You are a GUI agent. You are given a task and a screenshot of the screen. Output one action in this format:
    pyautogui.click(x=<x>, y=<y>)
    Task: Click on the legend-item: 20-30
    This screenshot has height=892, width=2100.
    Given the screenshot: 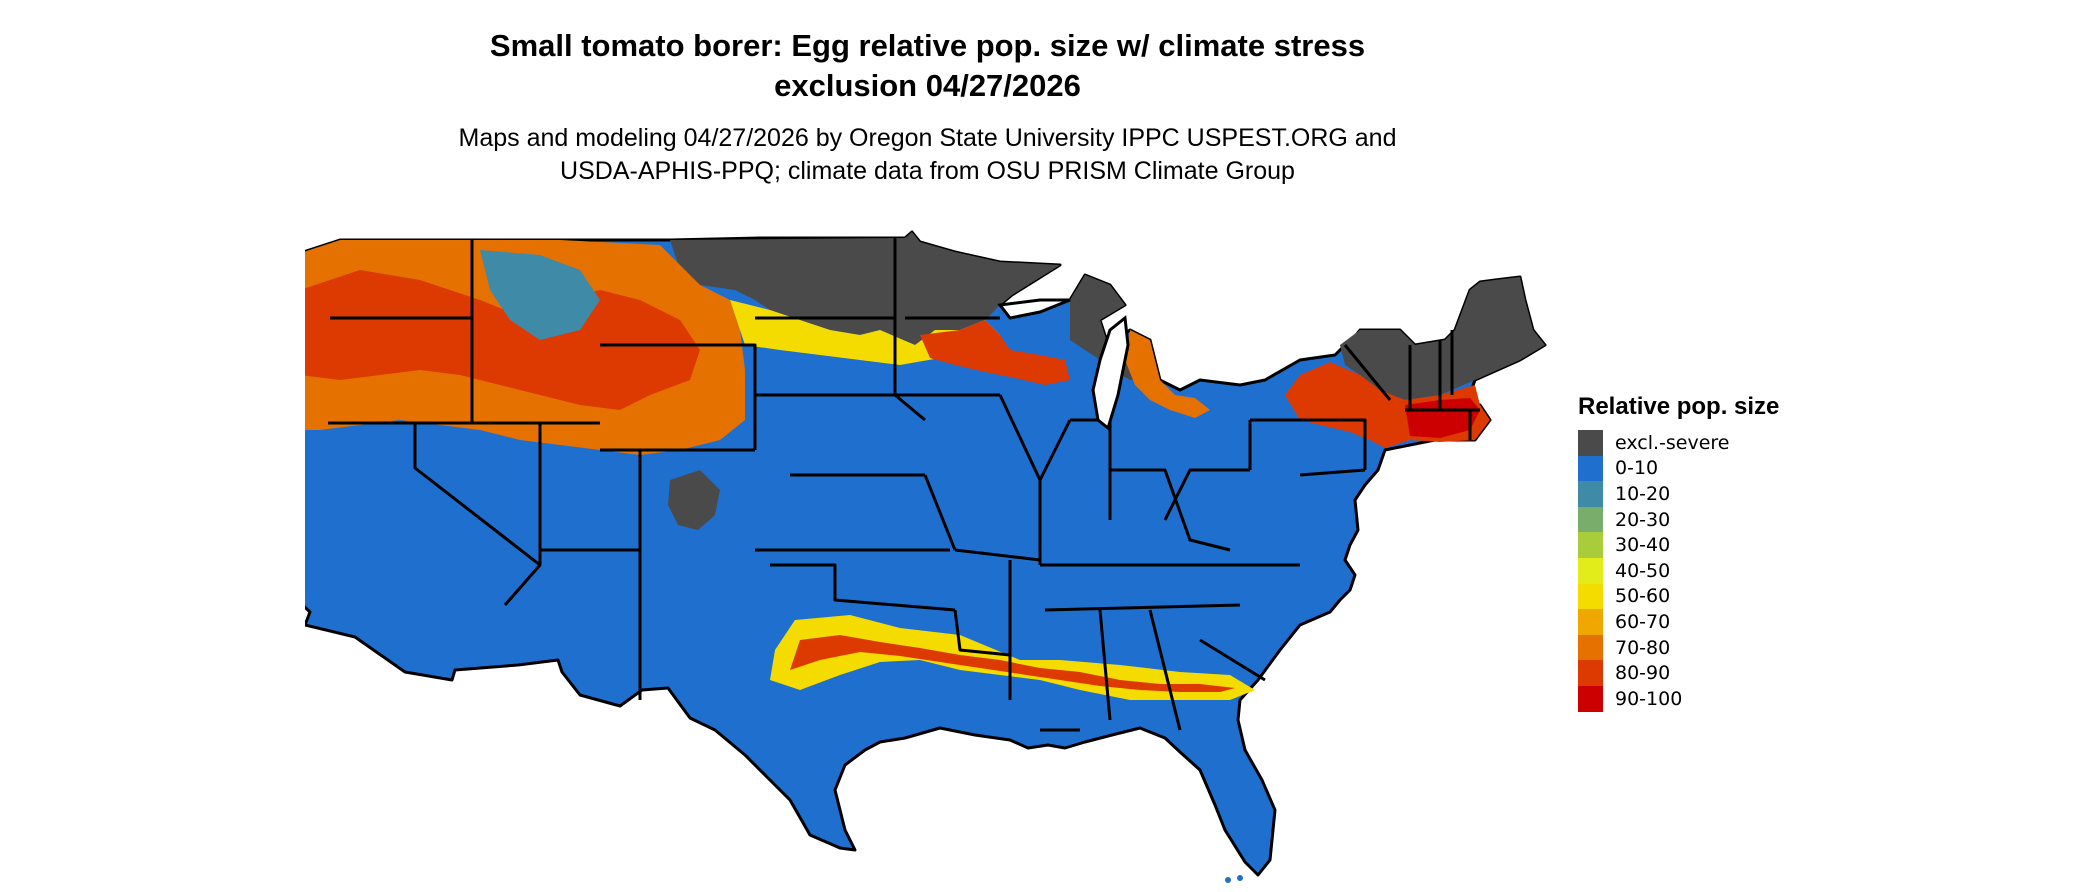 What is the action you would take?
    pyautogui.click(x=1678, y=519)
    